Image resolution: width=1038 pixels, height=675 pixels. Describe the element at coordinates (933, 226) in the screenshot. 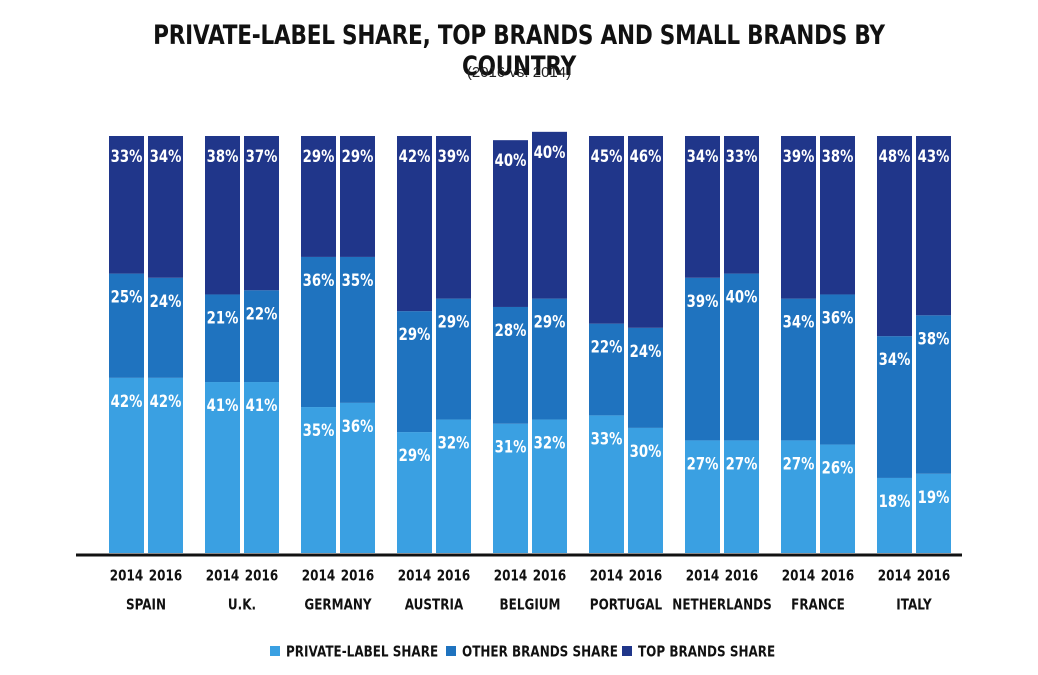

I see `bar-segment-top-brands-share-italy-2016` at that location.